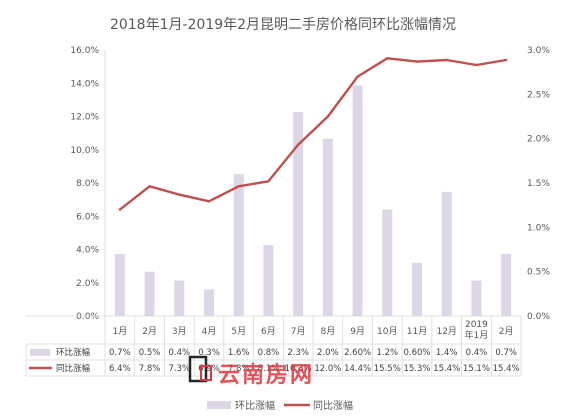 The height and width of the screenshot is (419, 566). Describe the element at coordinates (538, 317) in the screenshot. I see `right-axis-tick-label: 0.0%` at that location.